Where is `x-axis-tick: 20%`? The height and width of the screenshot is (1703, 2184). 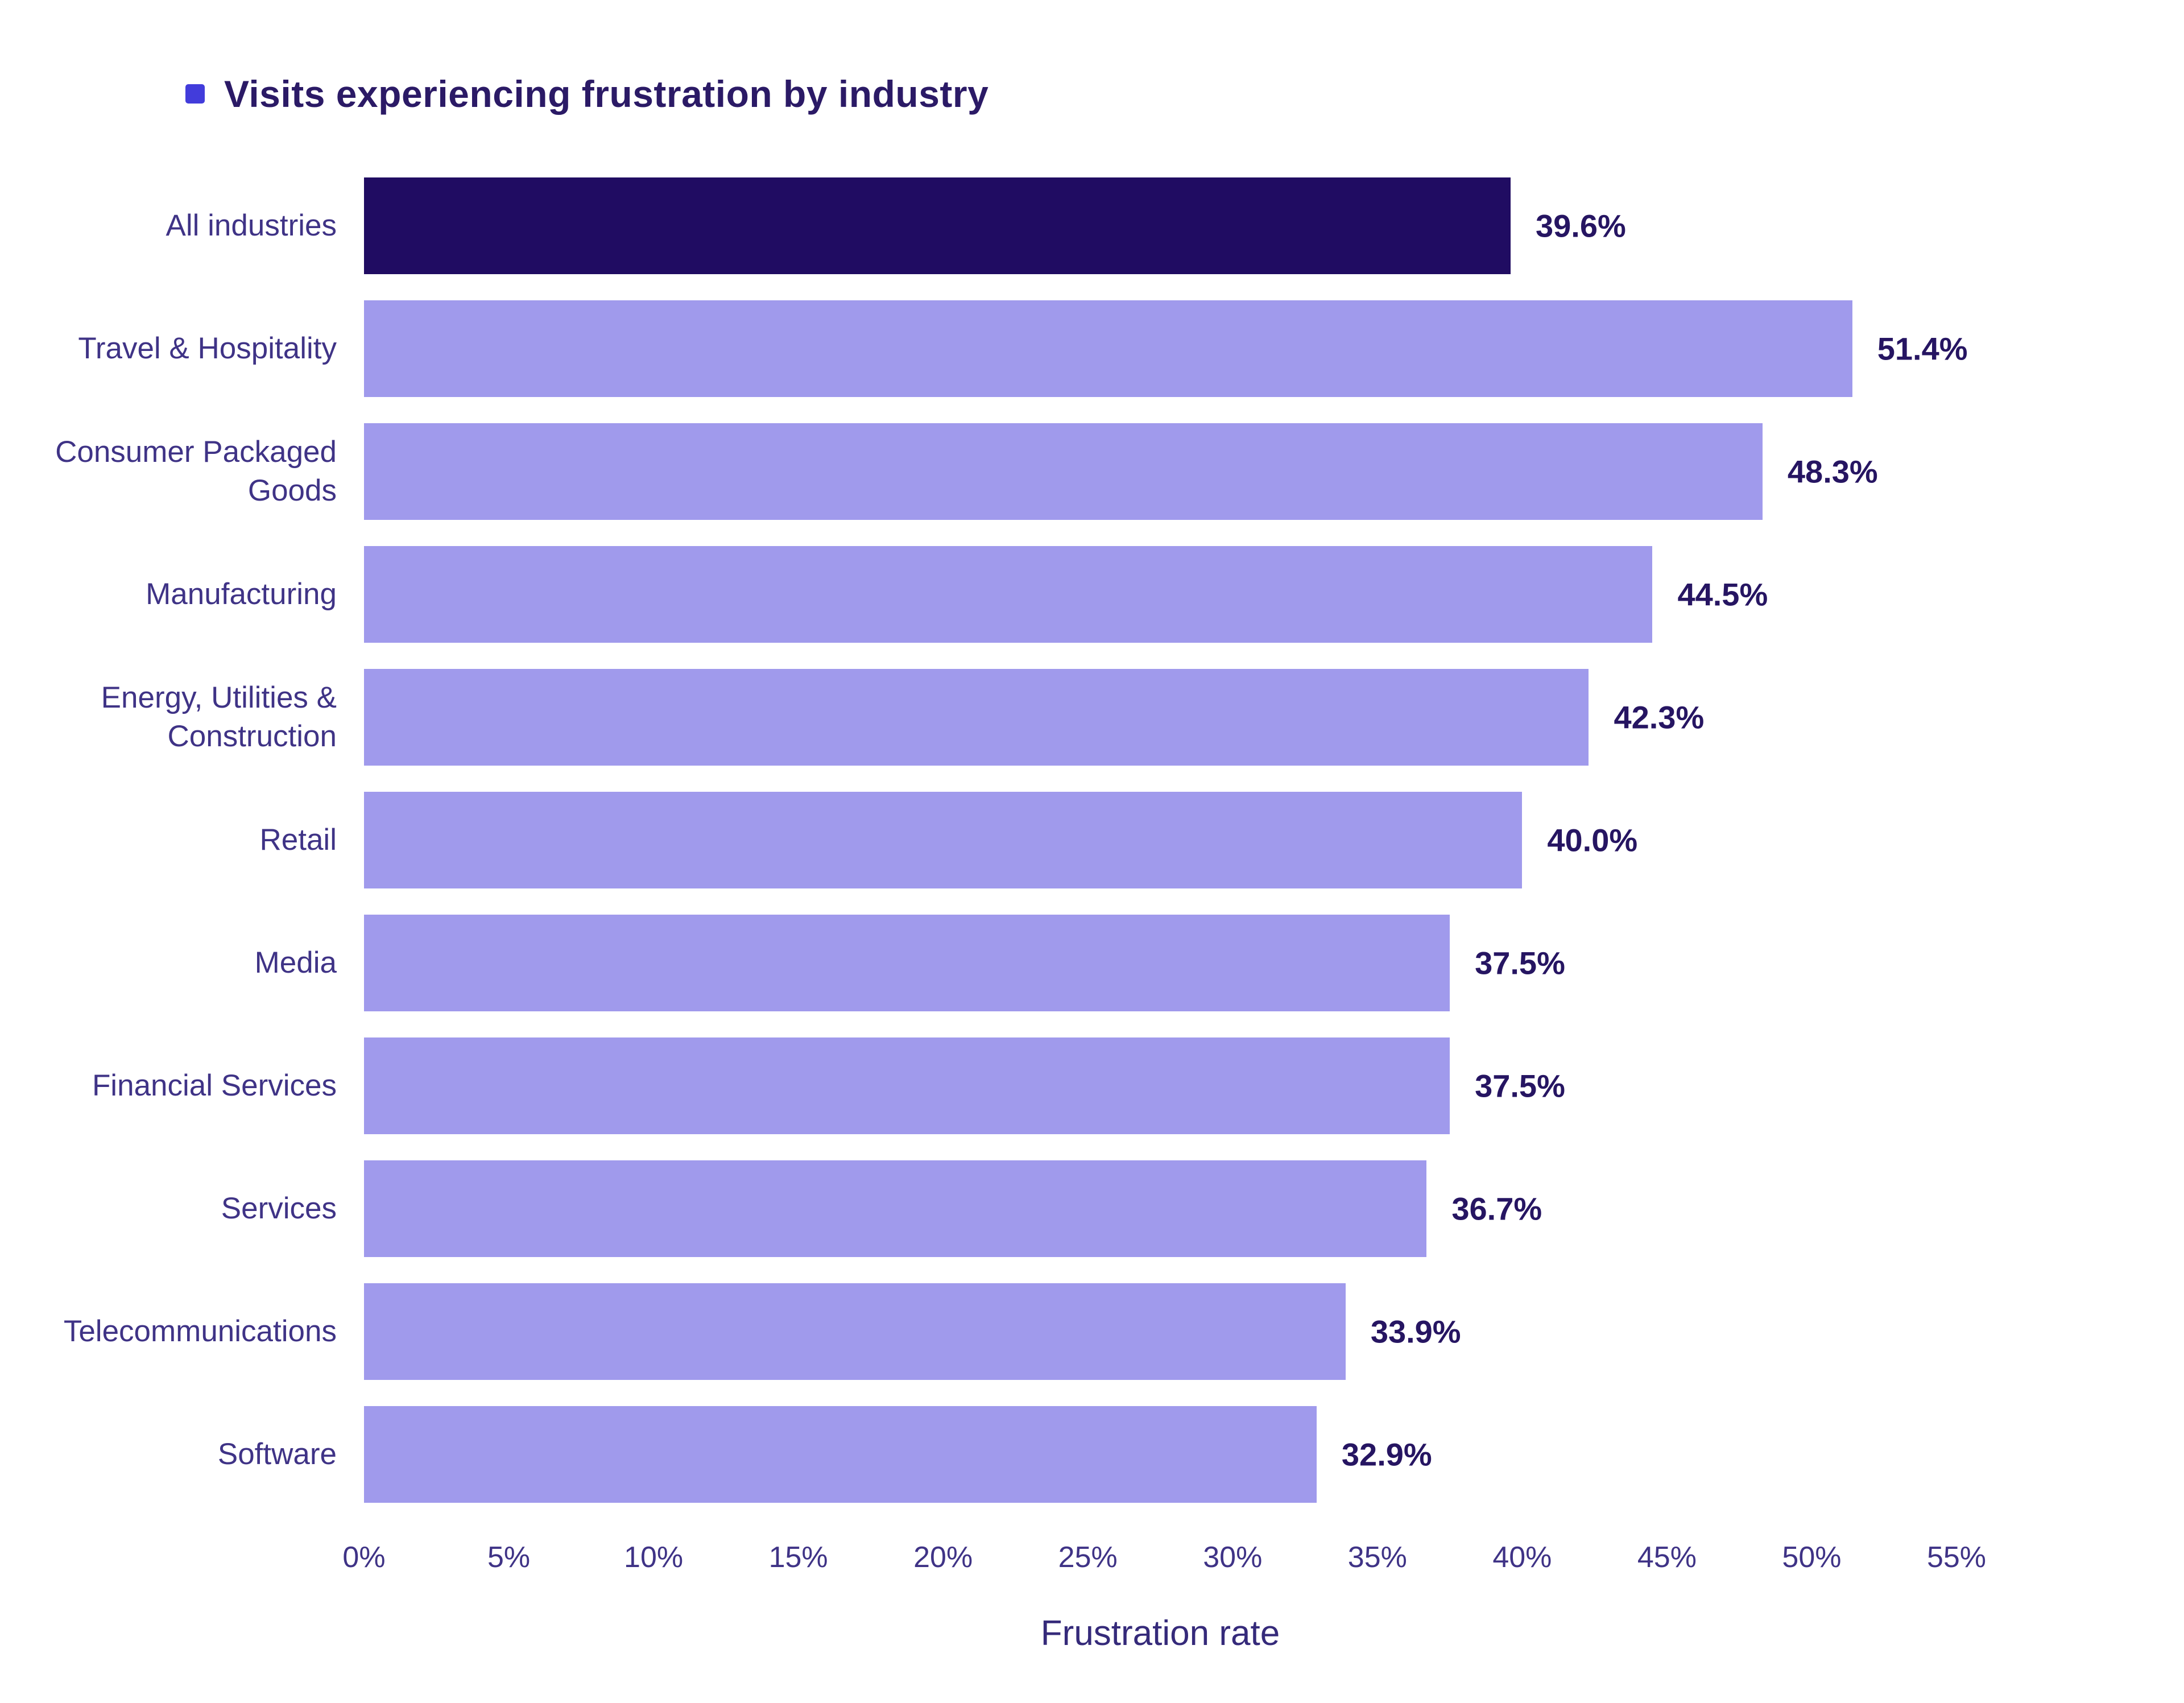 x-axis-tick: 20% is located at coordinates (943, 1557).